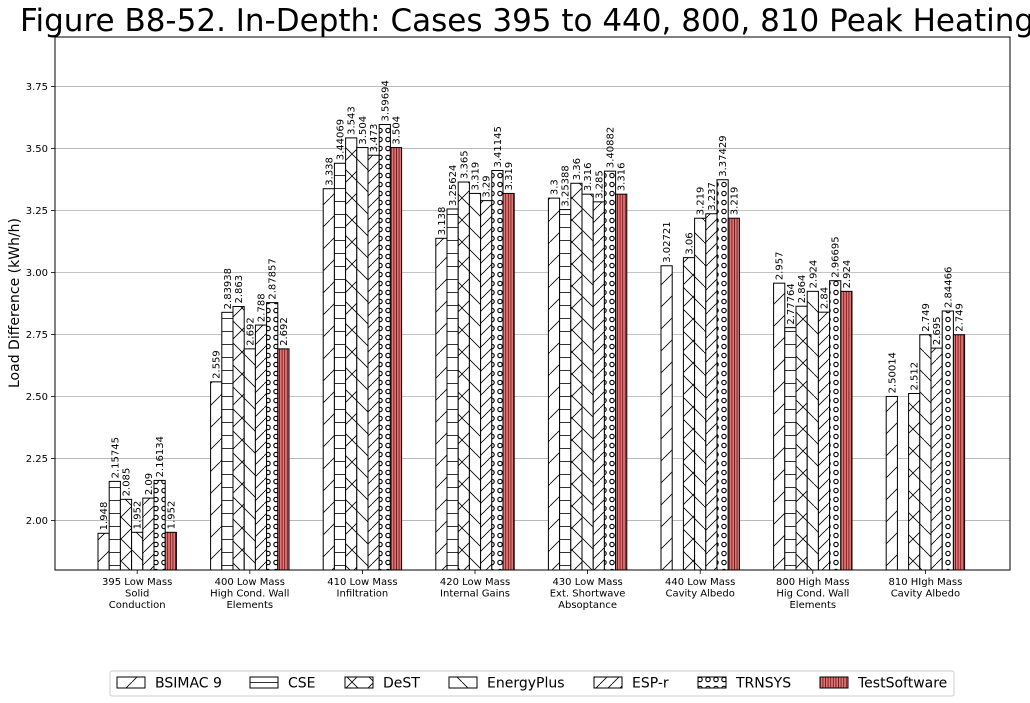 This screenshot has height=703, width=1030. Describe the element at coordinates (611, 147) in the screenshot. I see `data-label: 3.40882` at that location.